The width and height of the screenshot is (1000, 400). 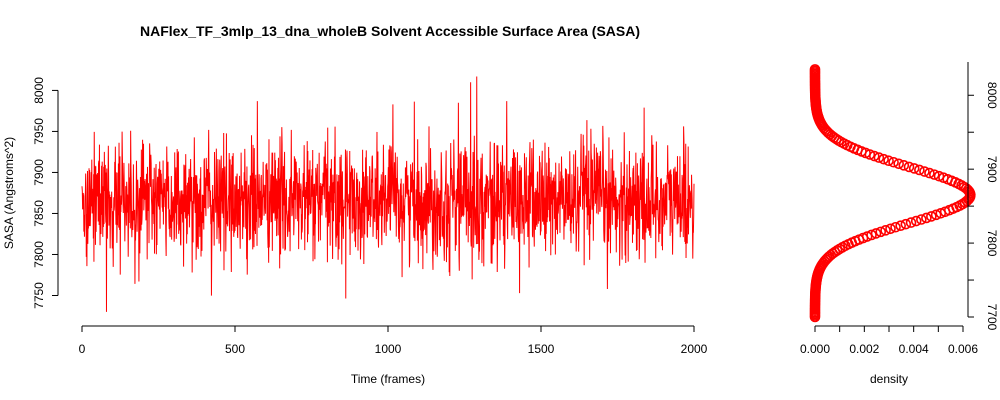 I want to click on density-x-axis-label: density, so click(x=889, y=379).